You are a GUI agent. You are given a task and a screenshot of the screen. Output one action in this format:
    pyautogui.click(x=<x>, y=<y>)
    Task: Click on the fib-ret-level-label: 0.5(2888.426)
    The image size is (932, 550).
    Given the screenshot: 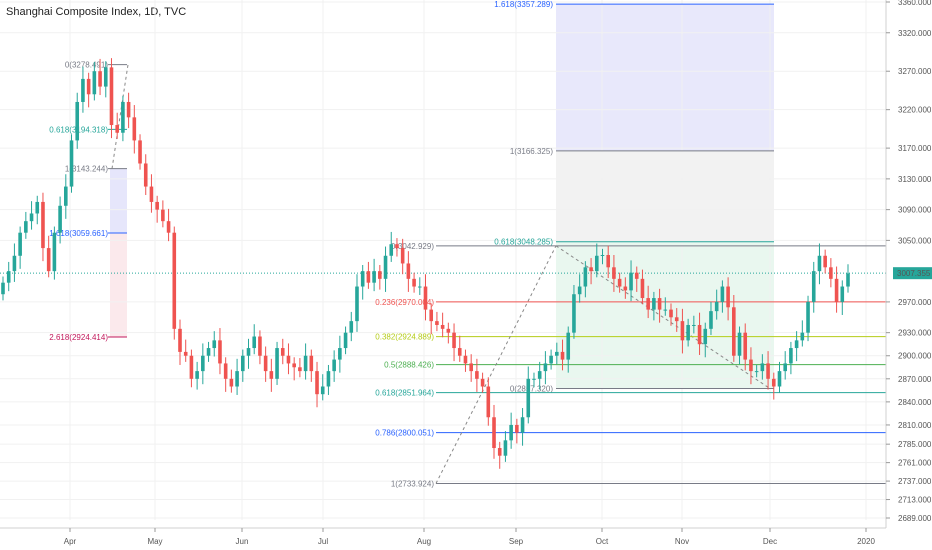 What is the action you would take?
    pyautogui.click(x=409, y=365)
    